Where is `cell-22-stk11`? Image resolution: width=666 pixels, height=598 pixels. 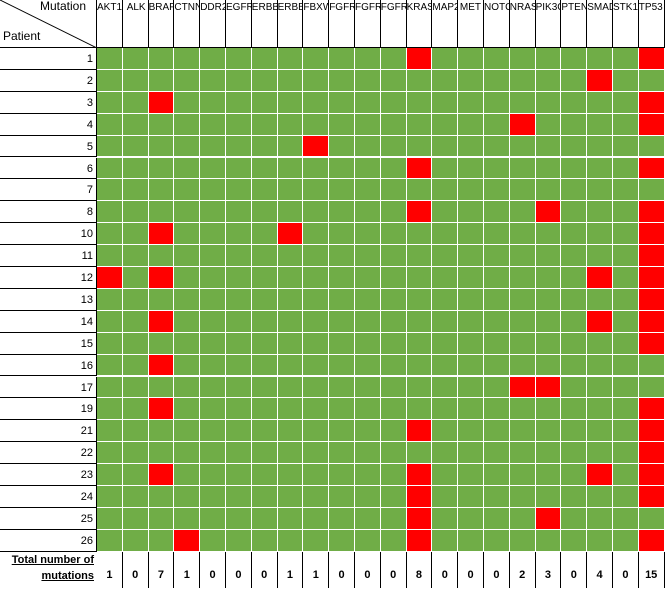 cell-22-stk11 is located at coordinates (626, 453).